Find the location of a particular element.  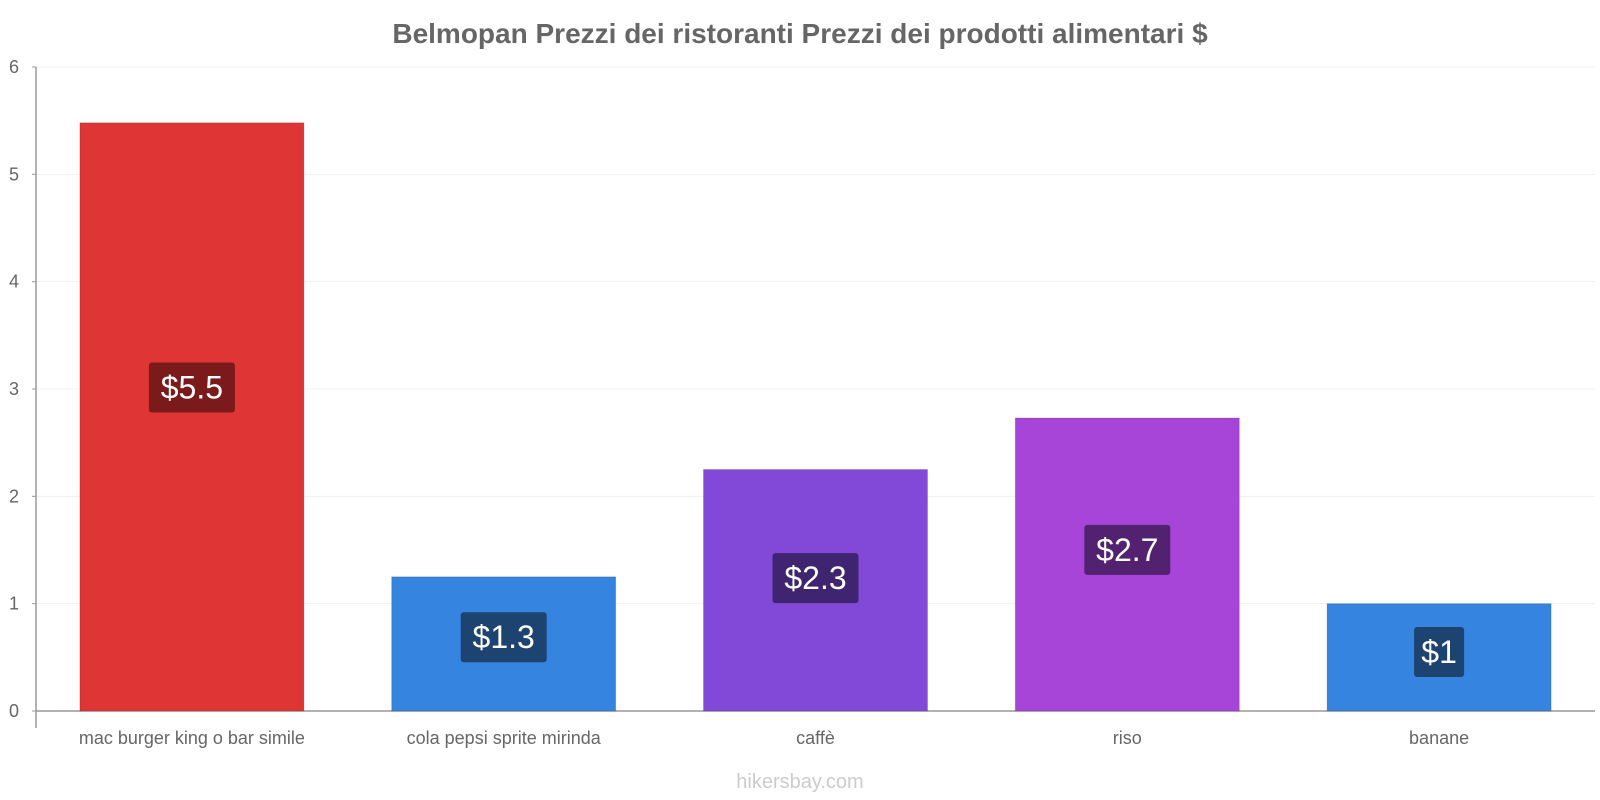

x-tick-label-2: caffè is located at coordinates (815, 738).